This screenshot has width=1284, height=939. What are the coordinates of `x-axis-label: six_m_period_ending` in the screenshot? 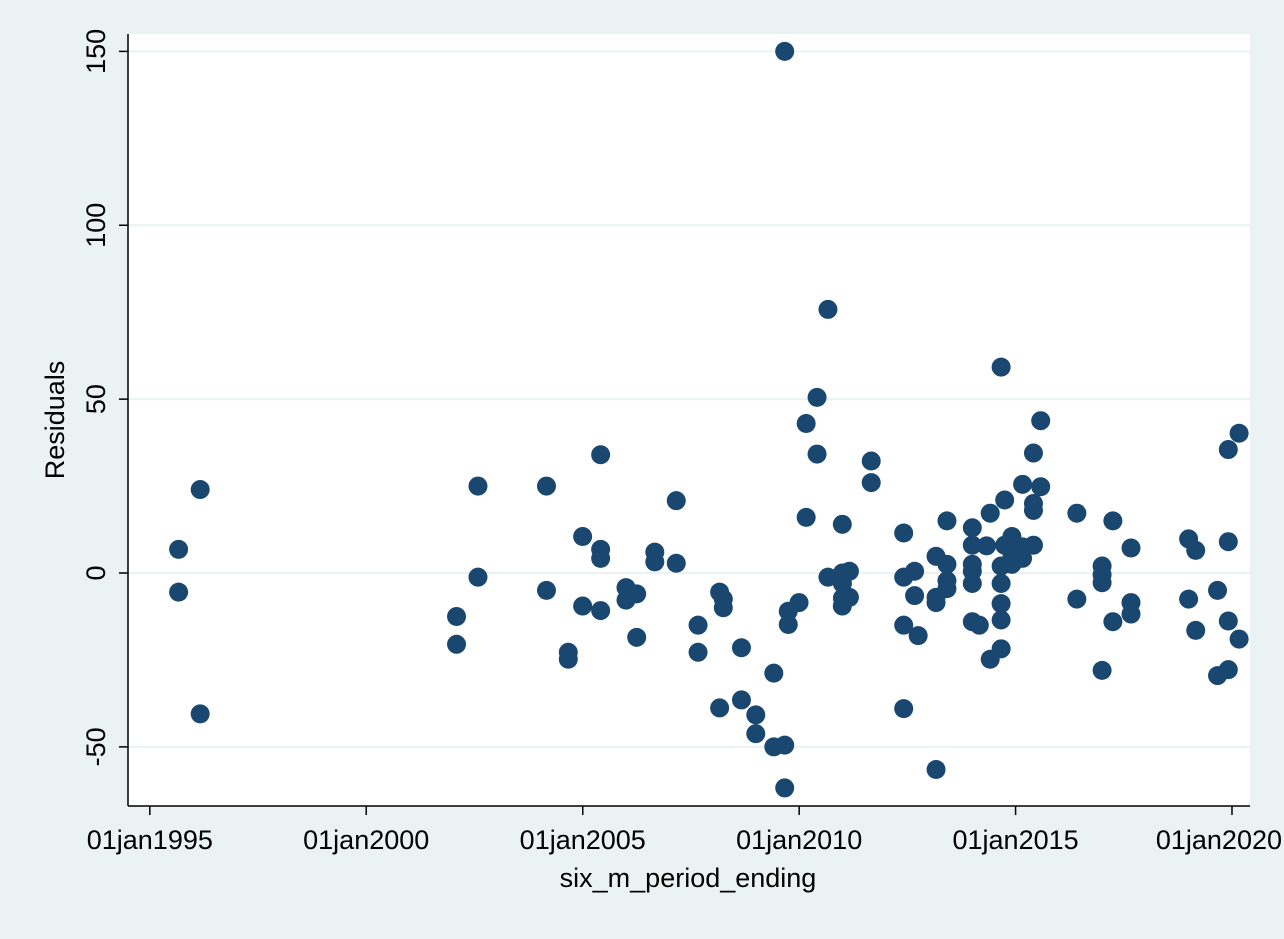 It's located at (688, 878).